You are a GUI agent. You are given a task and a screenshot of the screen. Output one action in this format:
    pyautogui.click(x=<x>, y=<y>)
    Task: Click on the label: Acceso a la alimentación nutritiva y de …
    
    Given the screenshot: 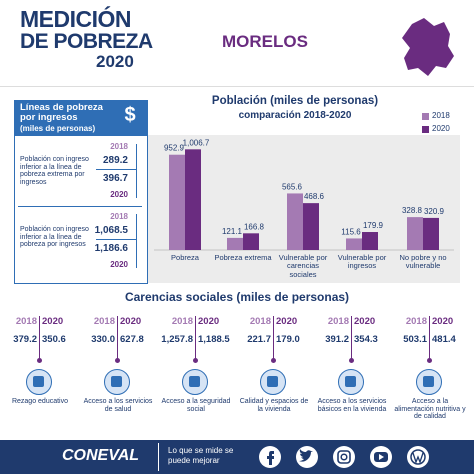 What is the action you would take?
    pyautogui.click(x=430, y=409)
    